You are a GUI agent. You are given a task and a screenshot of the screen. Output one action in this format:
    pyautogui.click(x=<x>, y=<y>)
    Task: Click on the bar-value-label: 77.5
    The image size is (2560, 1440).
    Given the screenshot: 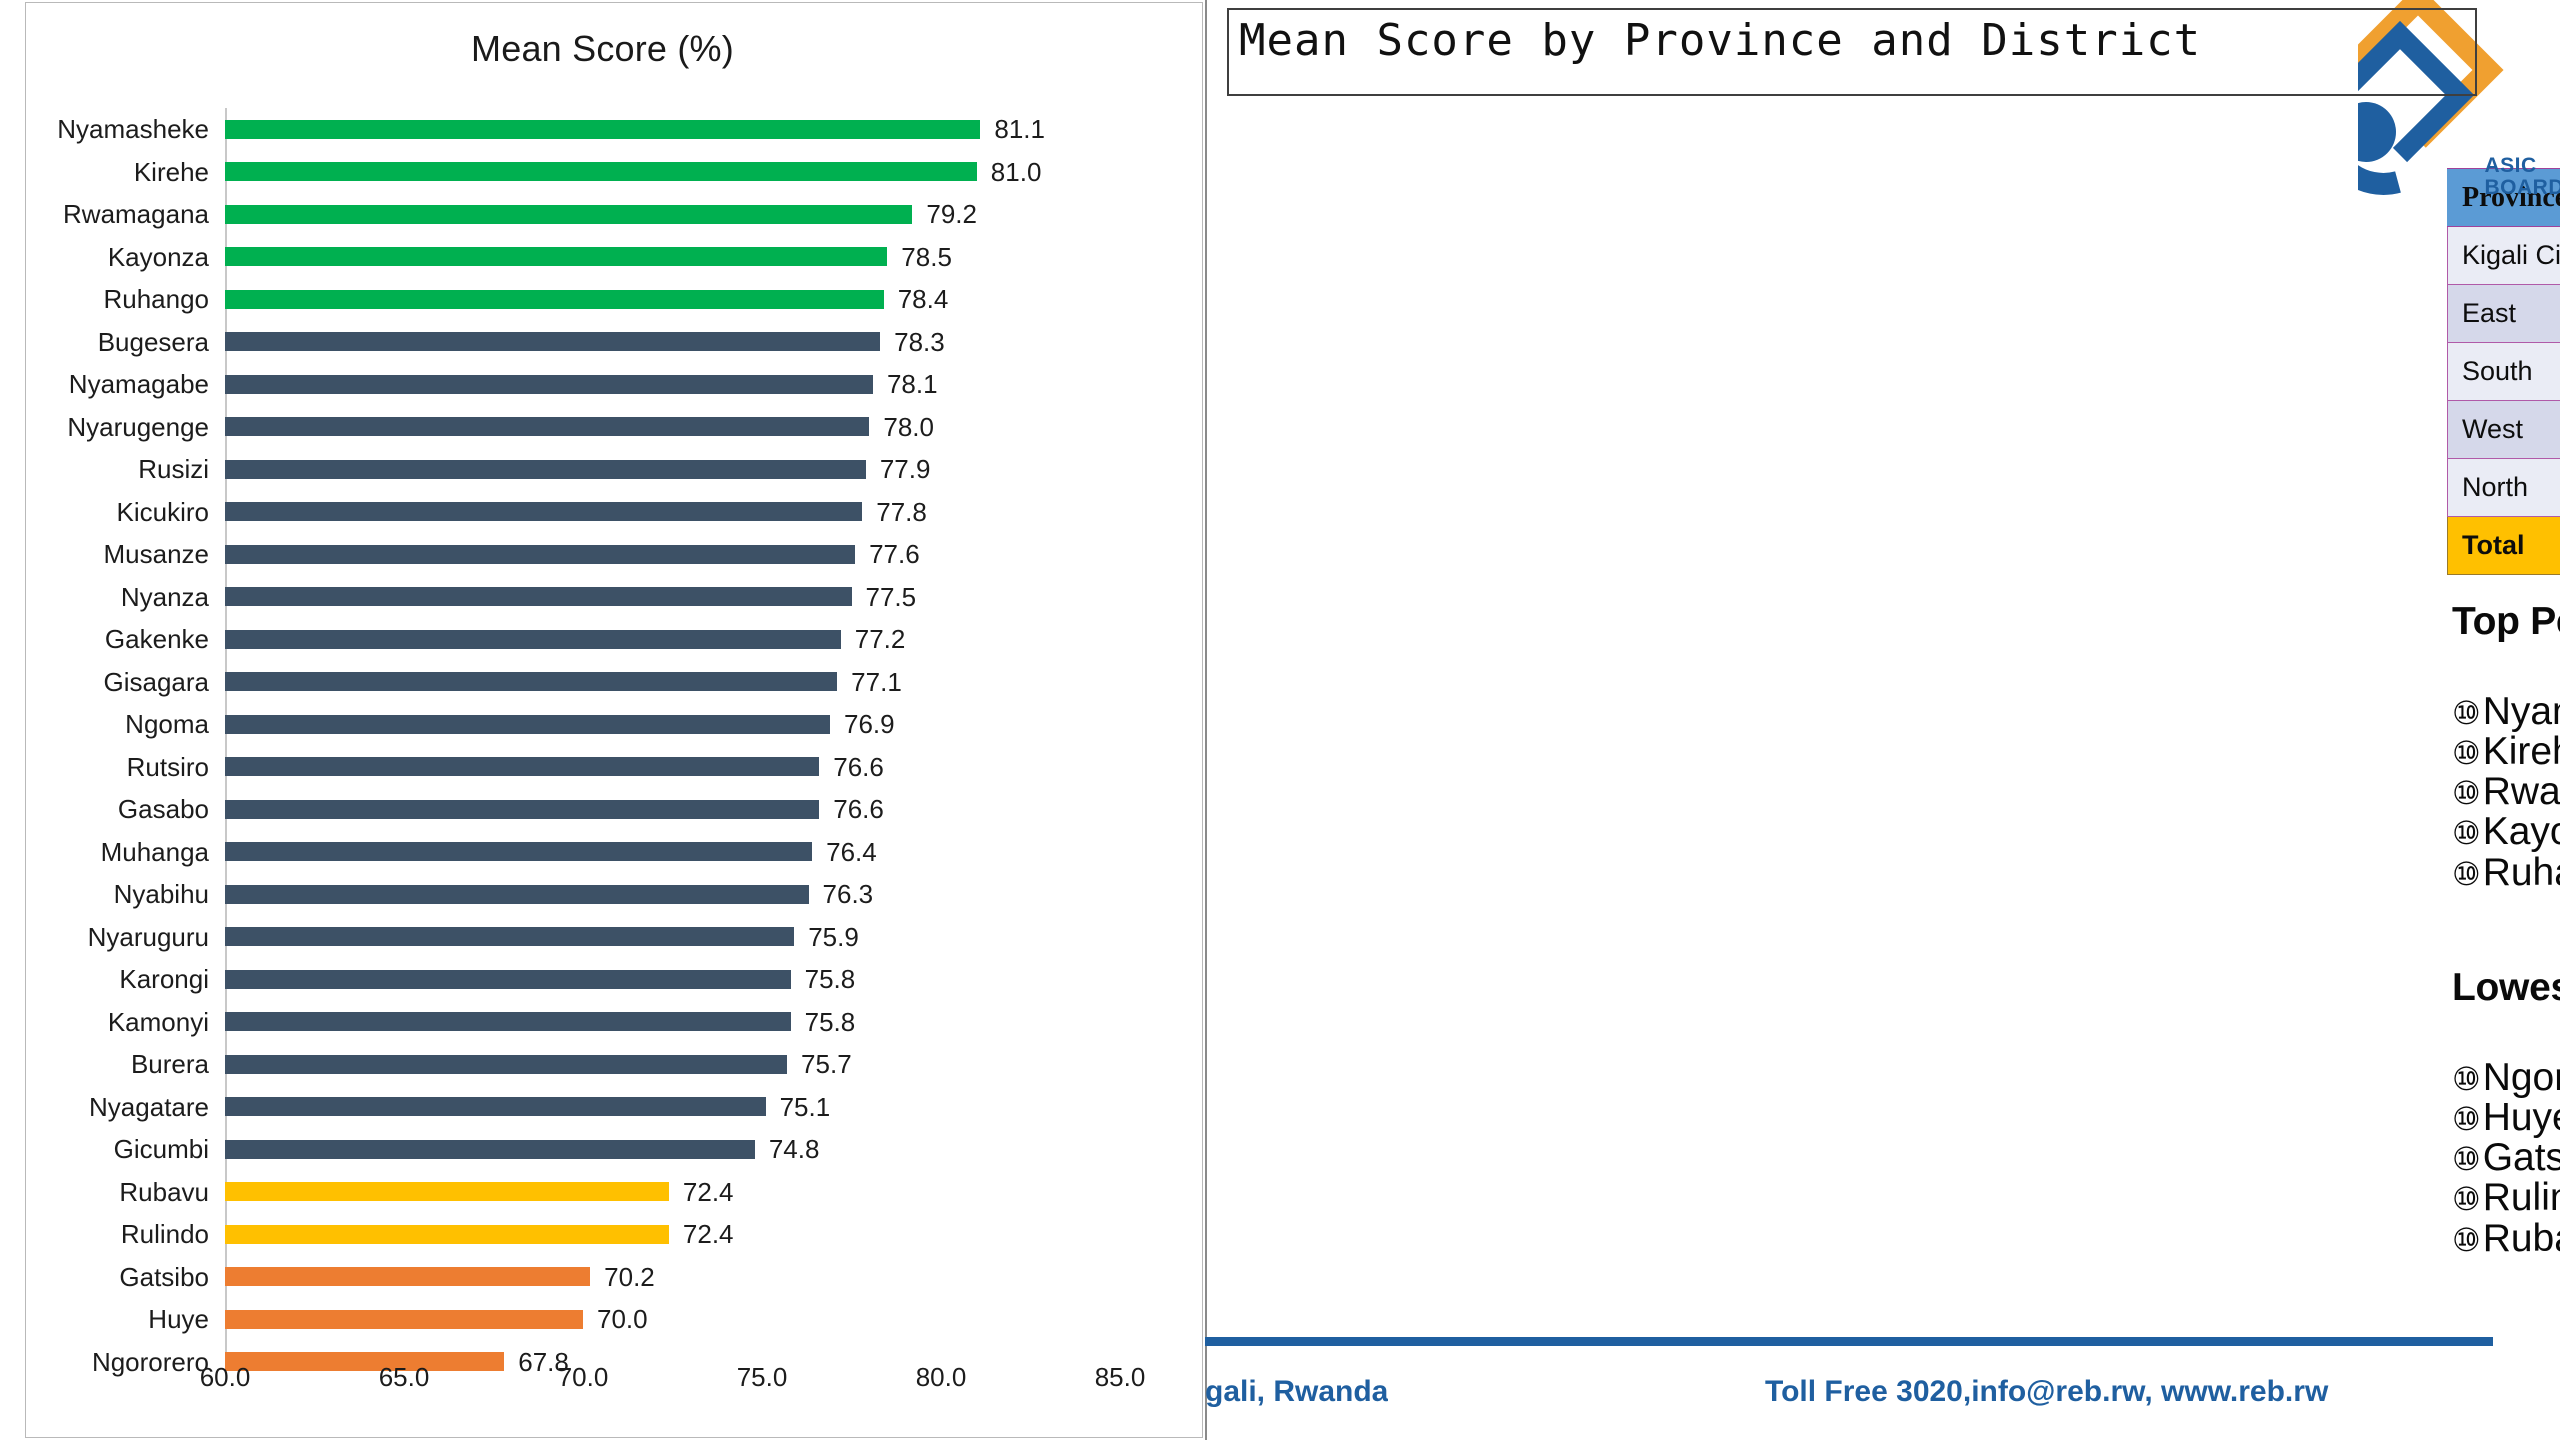 What is the action you would take?
    pyautogui.click(x=891, y=596)
    